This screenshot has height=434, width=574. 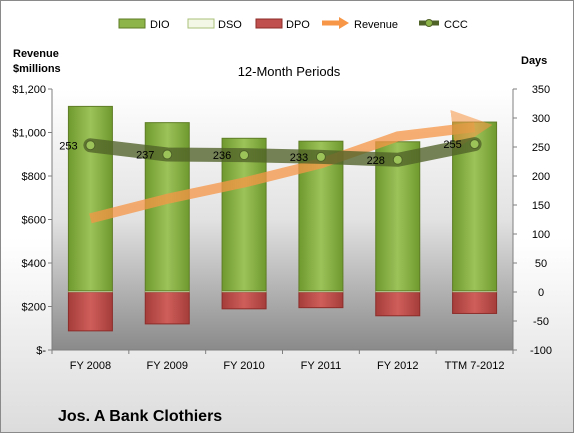 I want to click on right-tick-label: 50, so click(x=541, y=264).